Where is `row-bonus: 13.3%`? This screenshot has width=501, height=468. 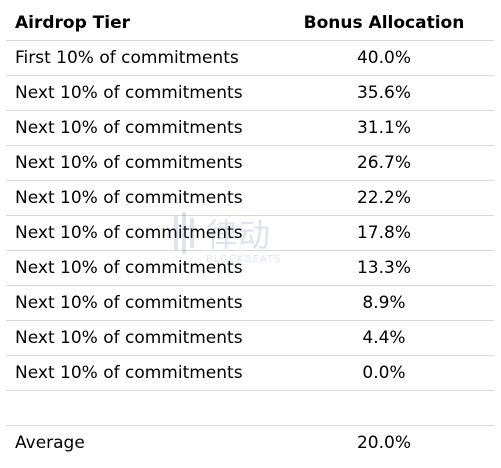
row-bonus: 13.3% is located at coordinates (383, 267).